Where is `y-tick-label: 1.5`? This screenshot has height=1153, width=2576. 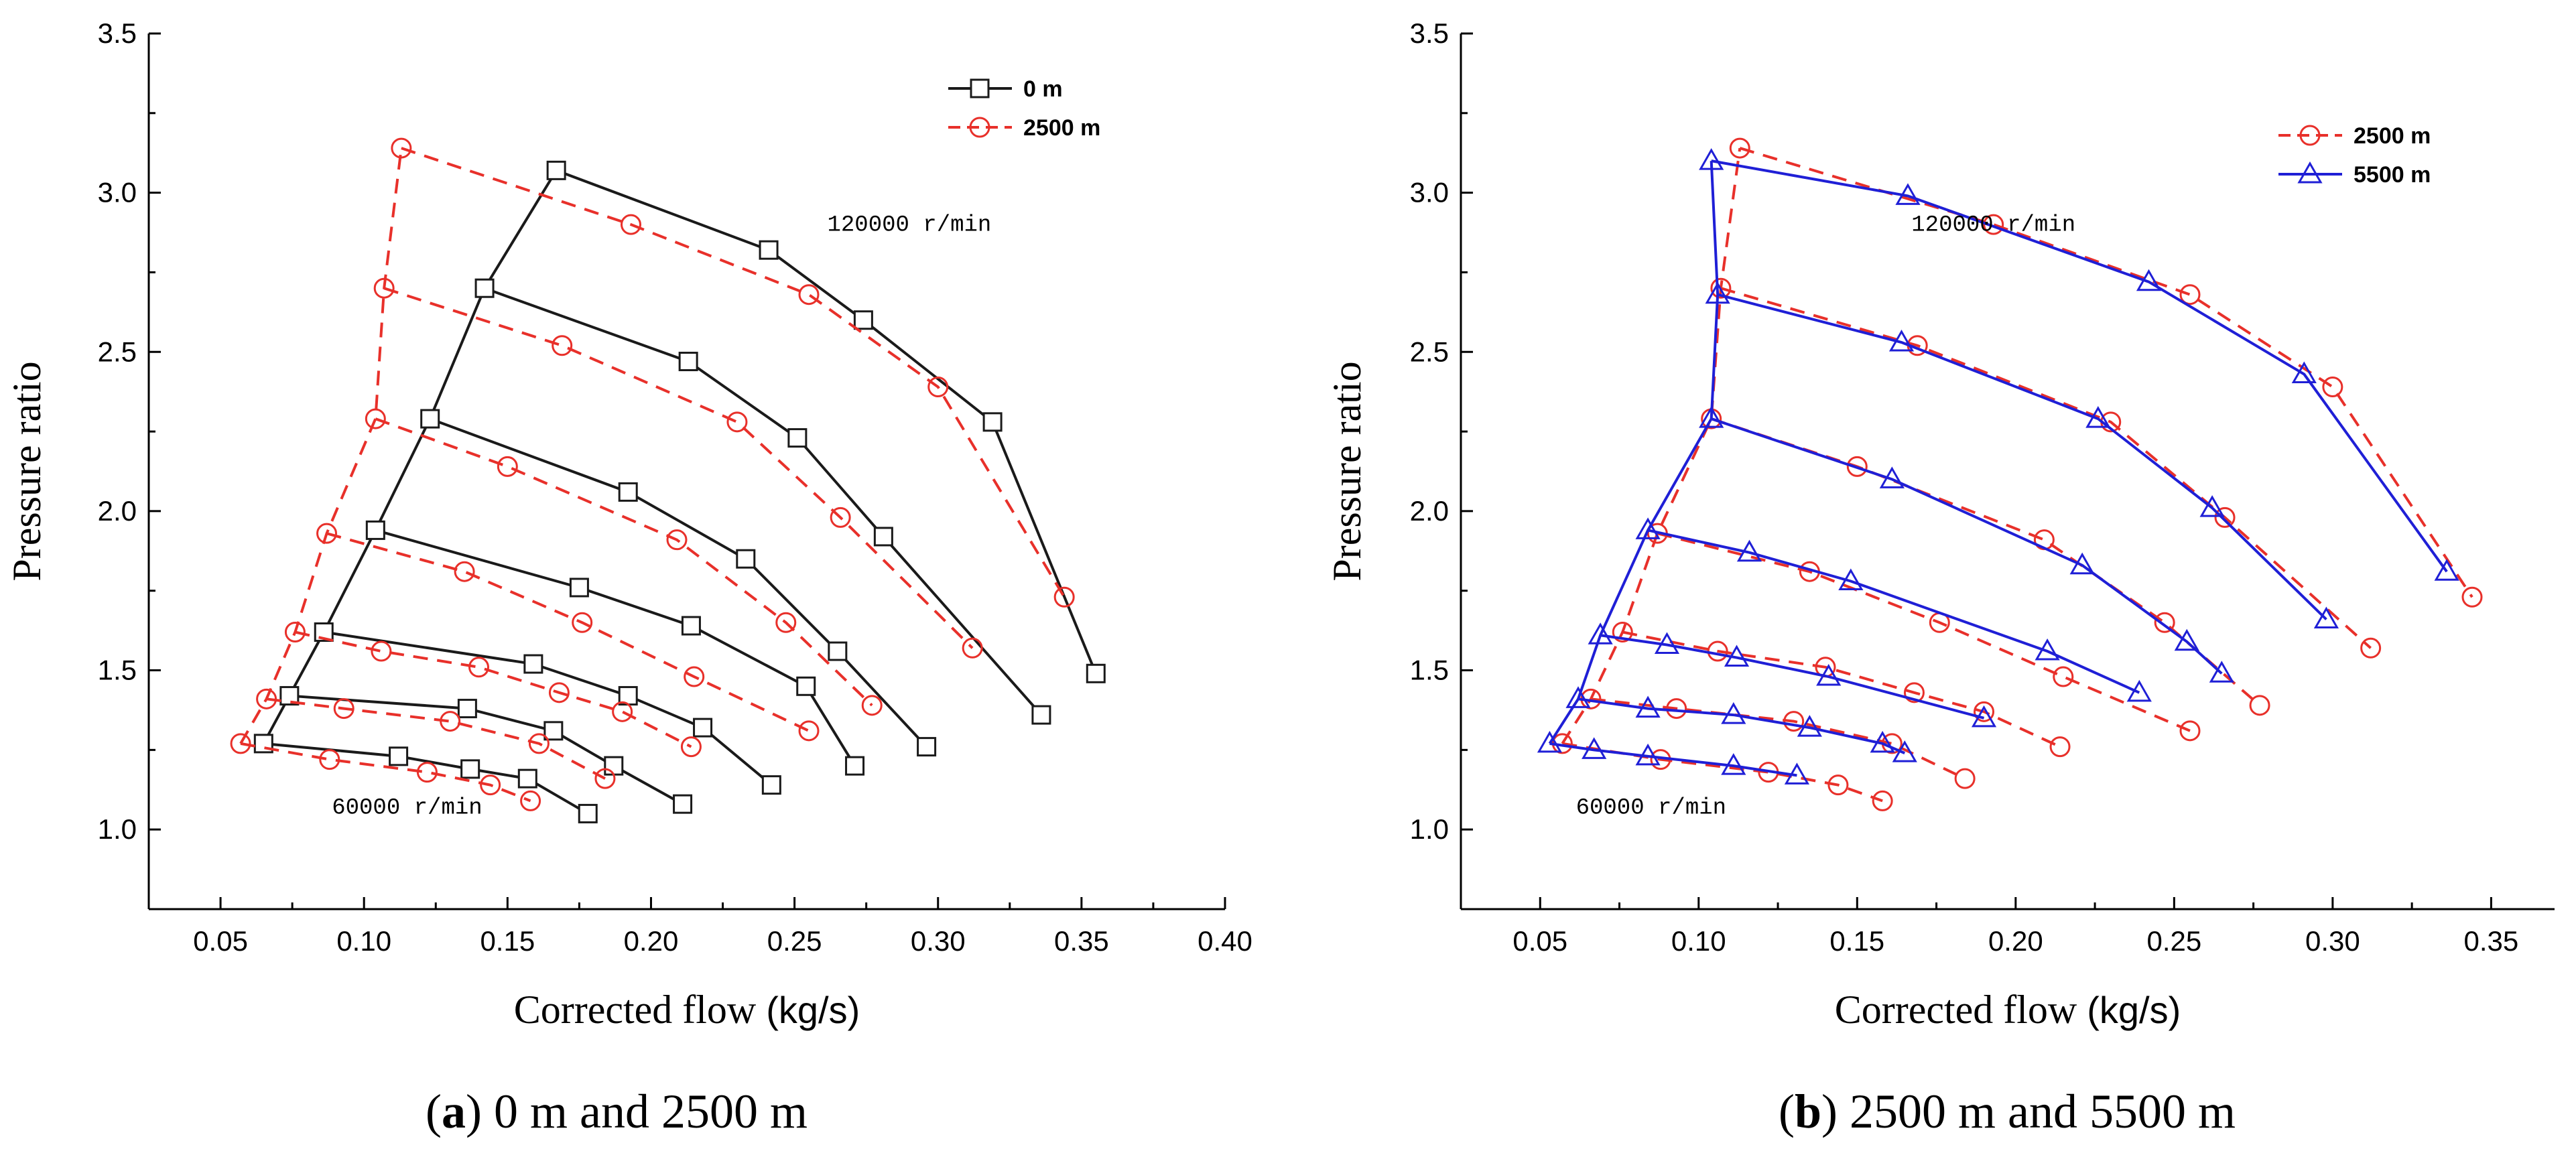 y-tick-label: 1.5 is located at coordinates (117, 670).